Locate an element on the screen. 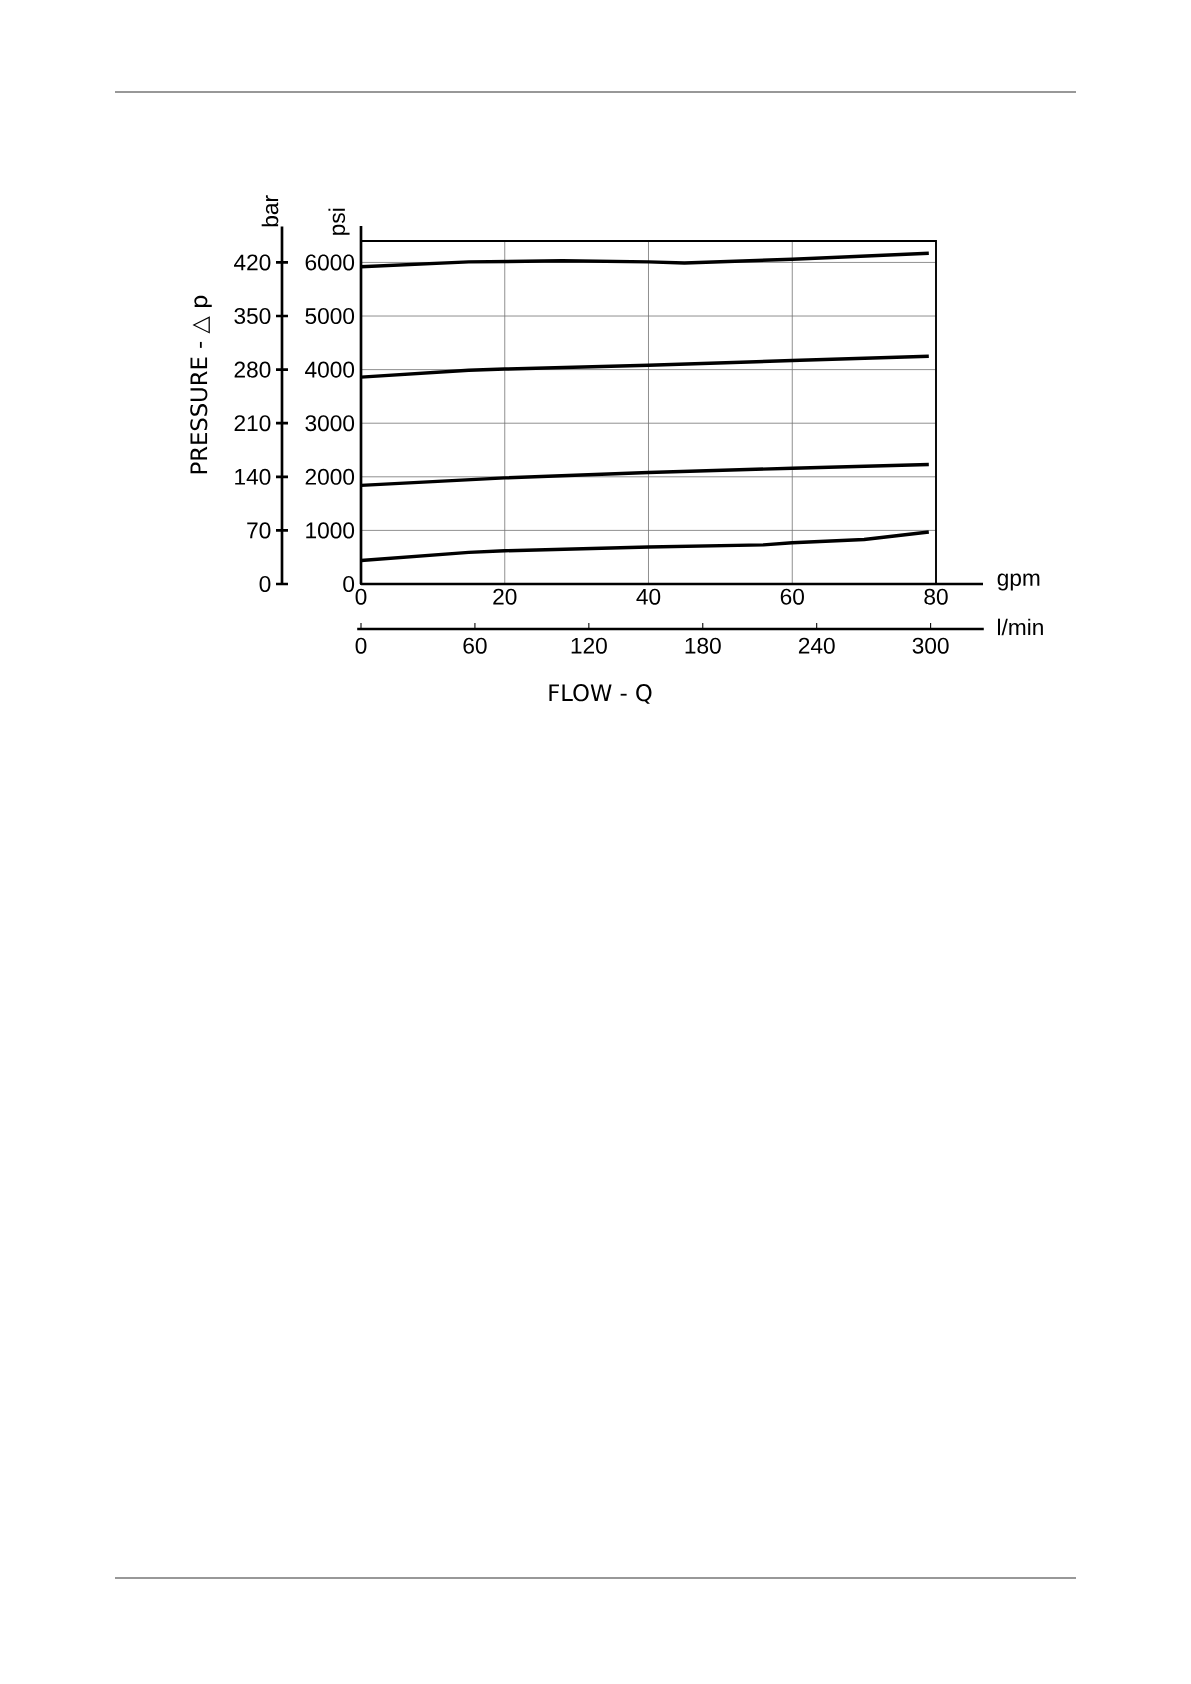 Image resolution: width=1191 pixels, height=1684 pixels. y2-tick-label: 70 is located at coordinates (259, 530).